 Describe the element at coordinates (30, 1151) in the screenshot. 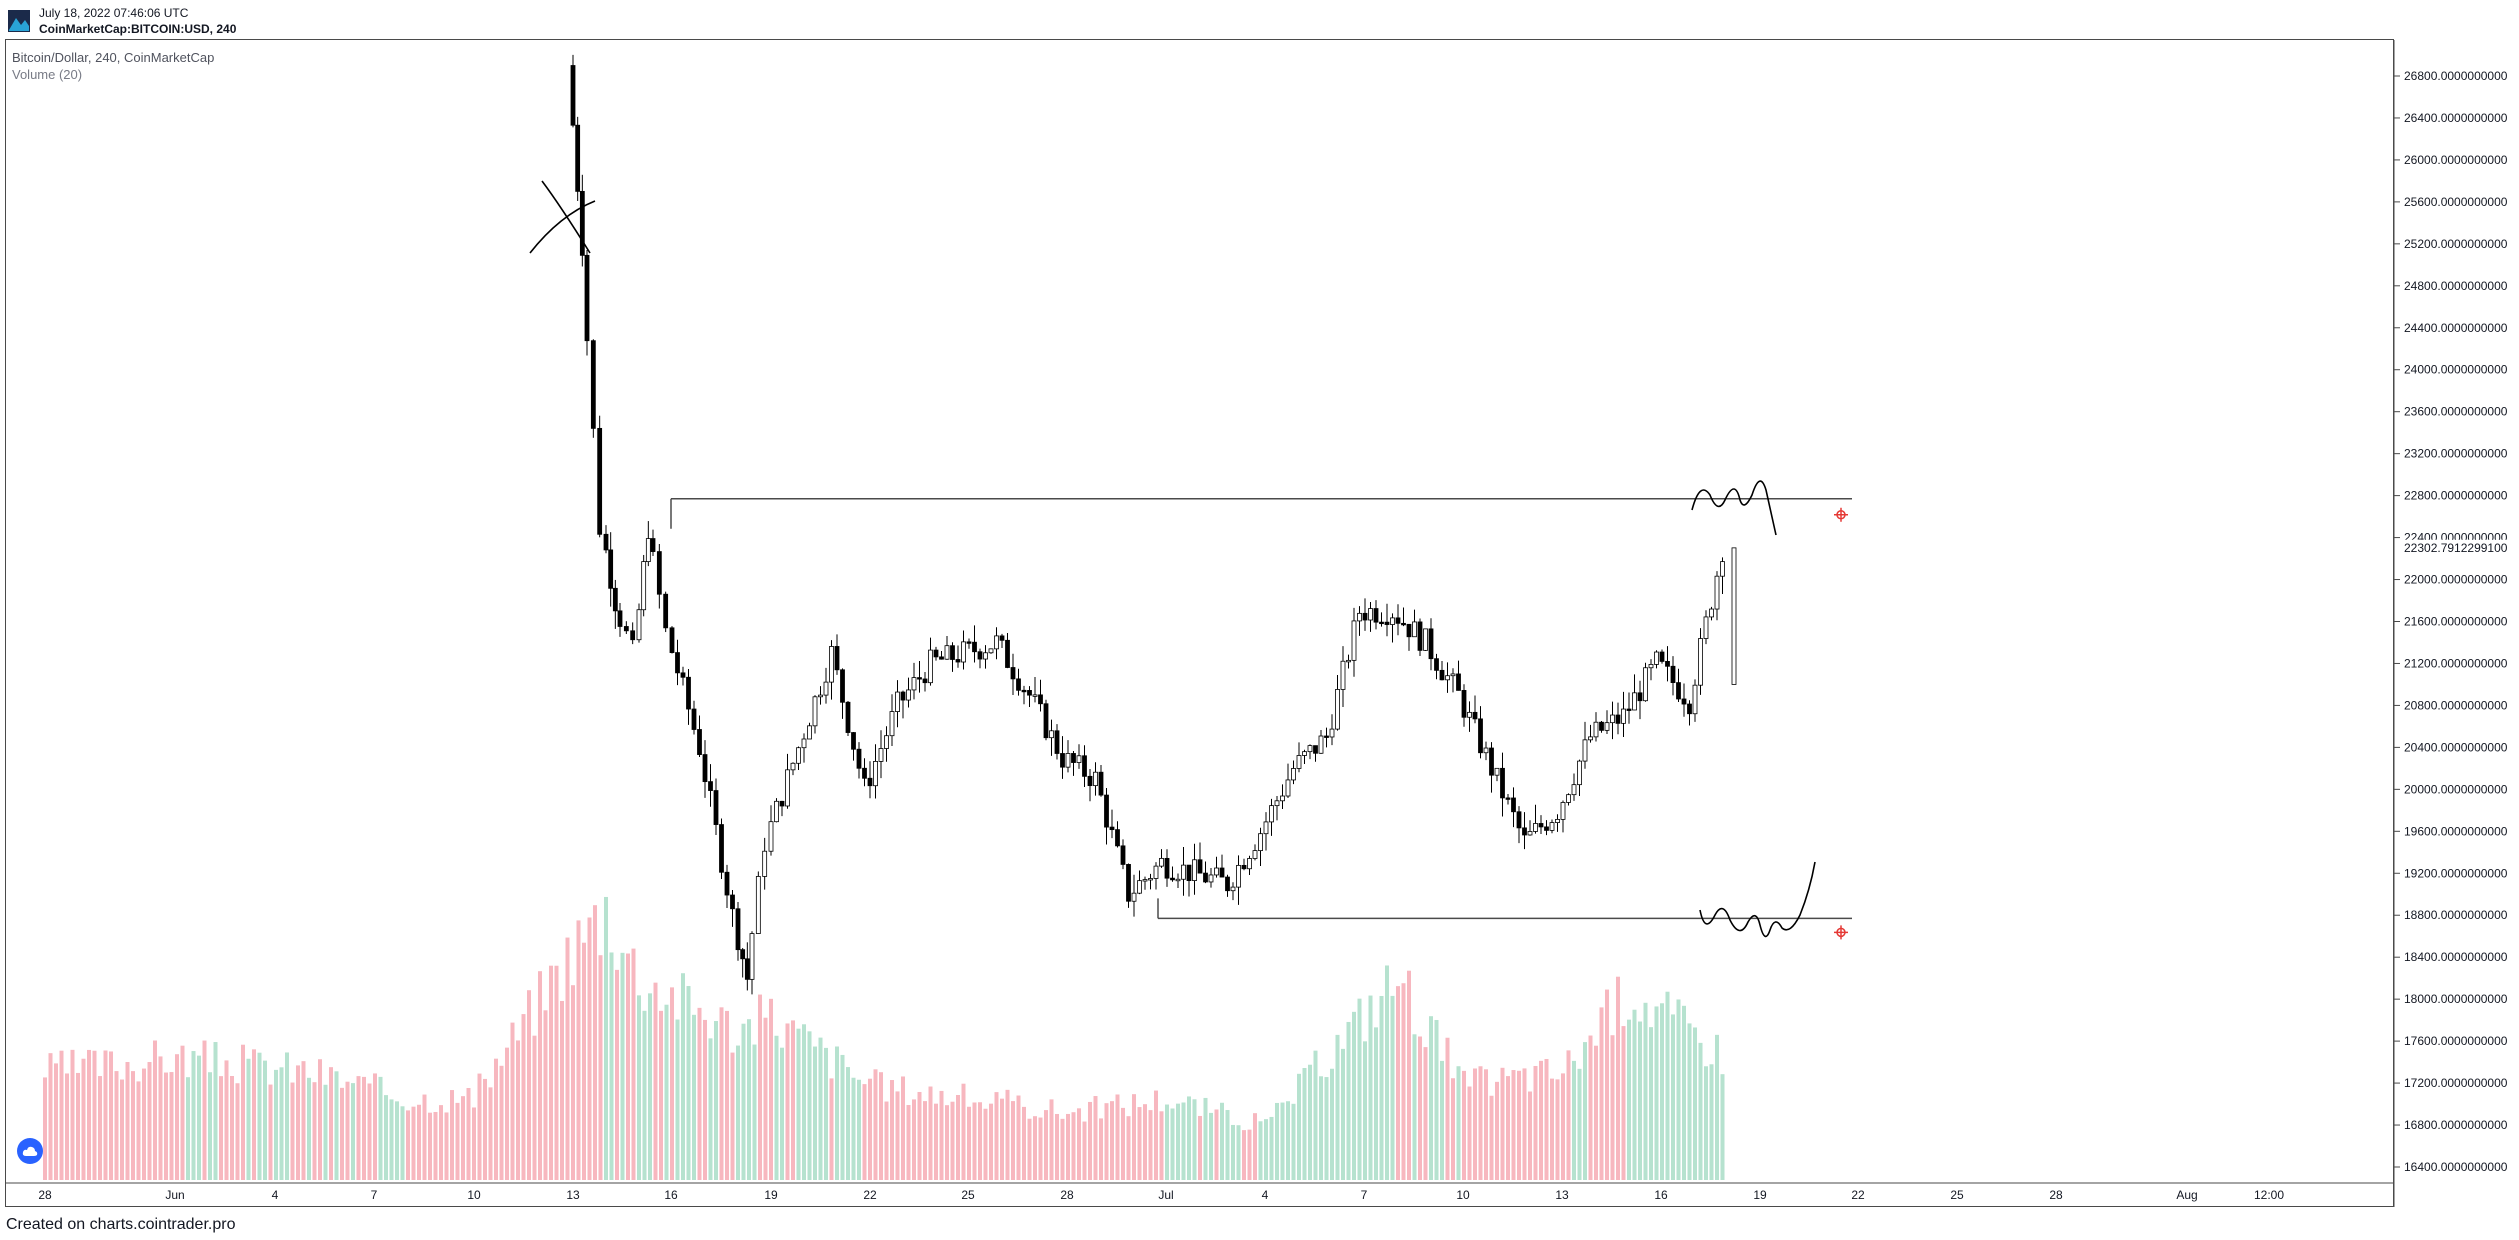

I see `cloud-badge-icon` at that location.